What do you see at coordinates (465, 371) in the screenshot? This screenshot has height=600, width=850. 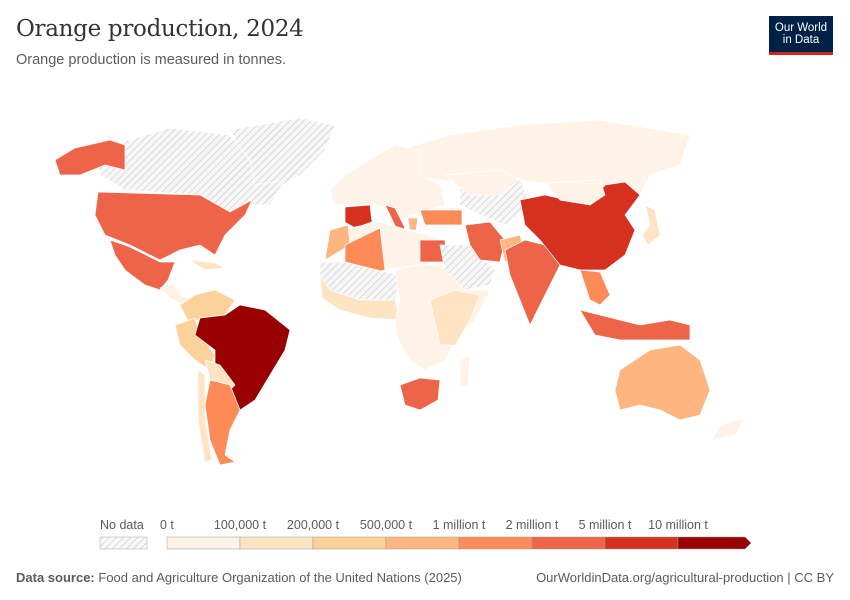 I see `country-madagascar` at bounding box center [465, 371].